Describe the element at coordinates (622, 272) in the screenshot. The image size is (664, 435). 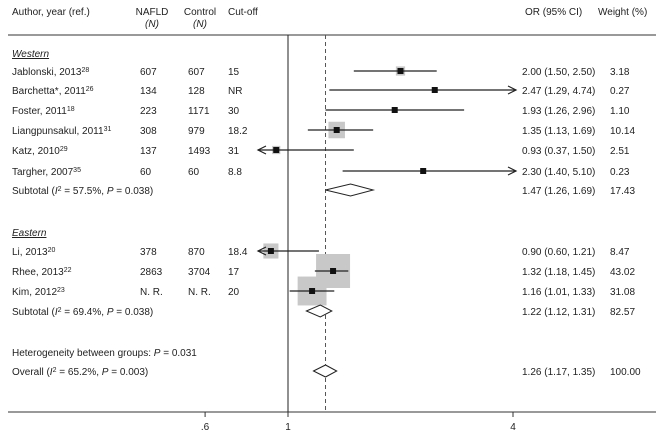
I see `study-7-weight: 43.02` at that location.